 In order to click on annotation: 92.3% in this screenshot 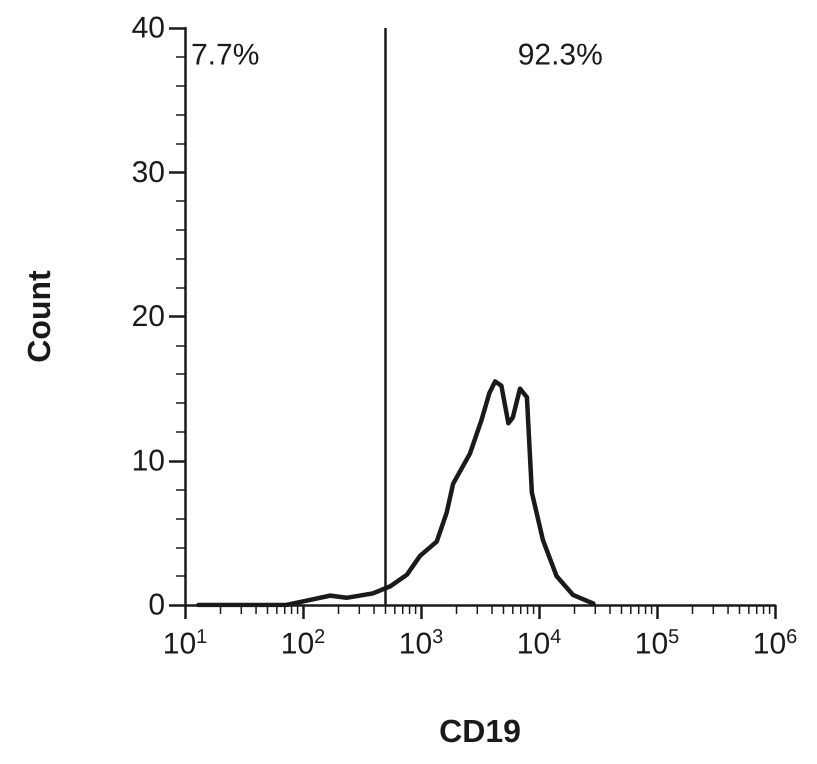, I will do `click(560, 55)`.